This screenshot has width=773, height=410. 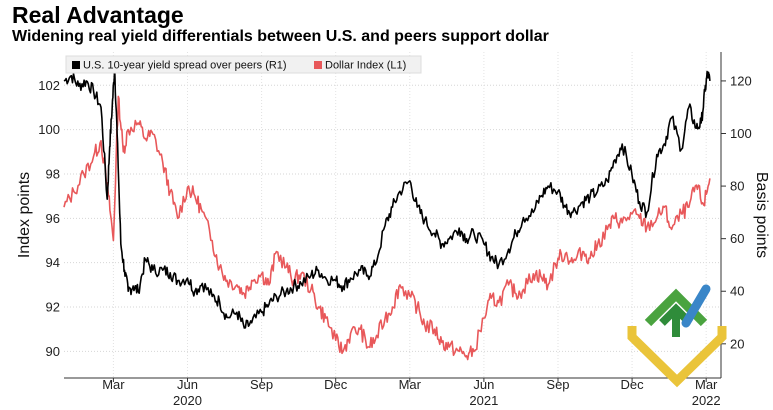 What do you see at coordinates (76, 65) in the screenshot?
I see `legend-swatch-spread` at bounding box center [76, 65].